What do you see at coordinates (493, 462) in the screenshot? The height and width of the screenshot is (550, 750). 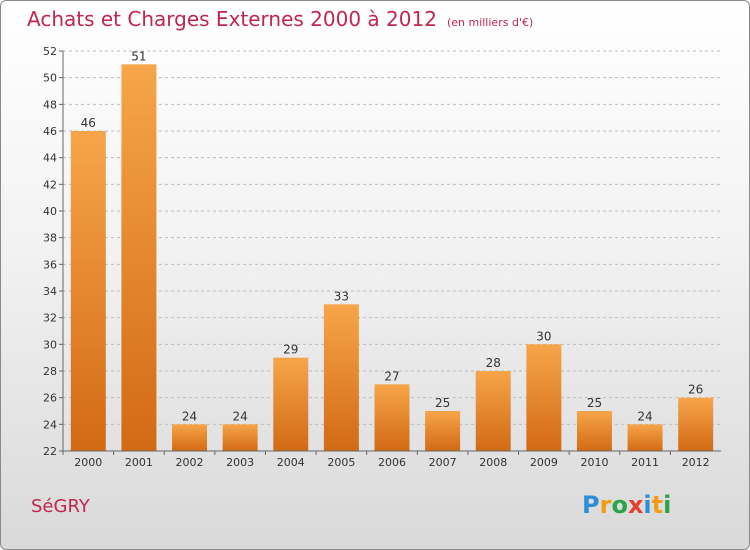 I see `x-tick-label-2008: 2008` at bounding box center [493, 462].